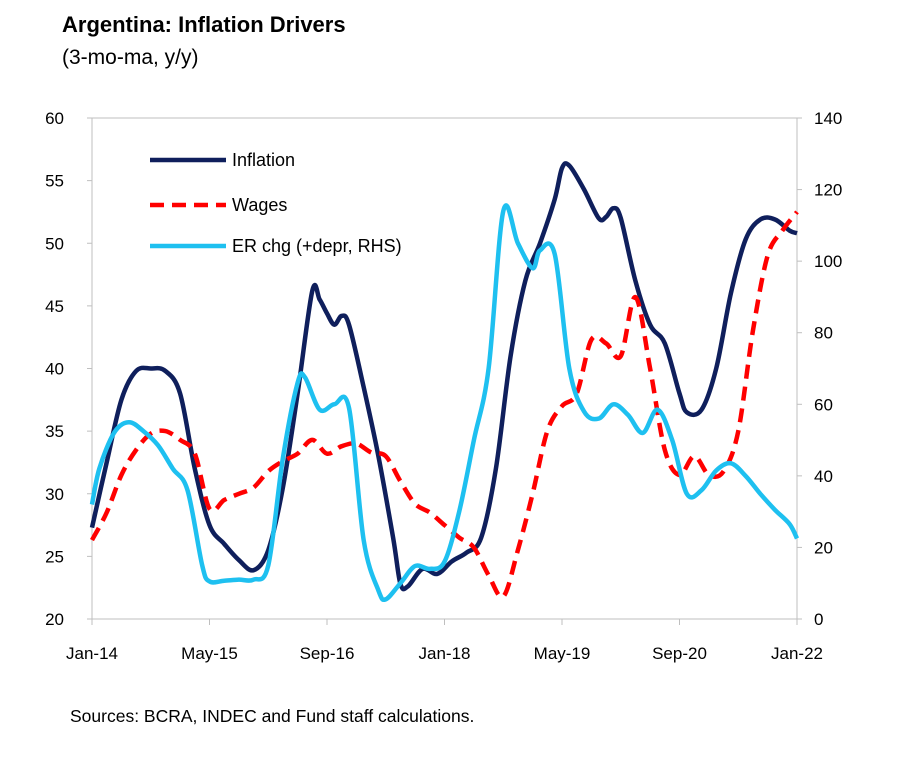 This screenshot has height=784, width=908. I want to click on y-right-tick-label: 120, so click(828, 190).